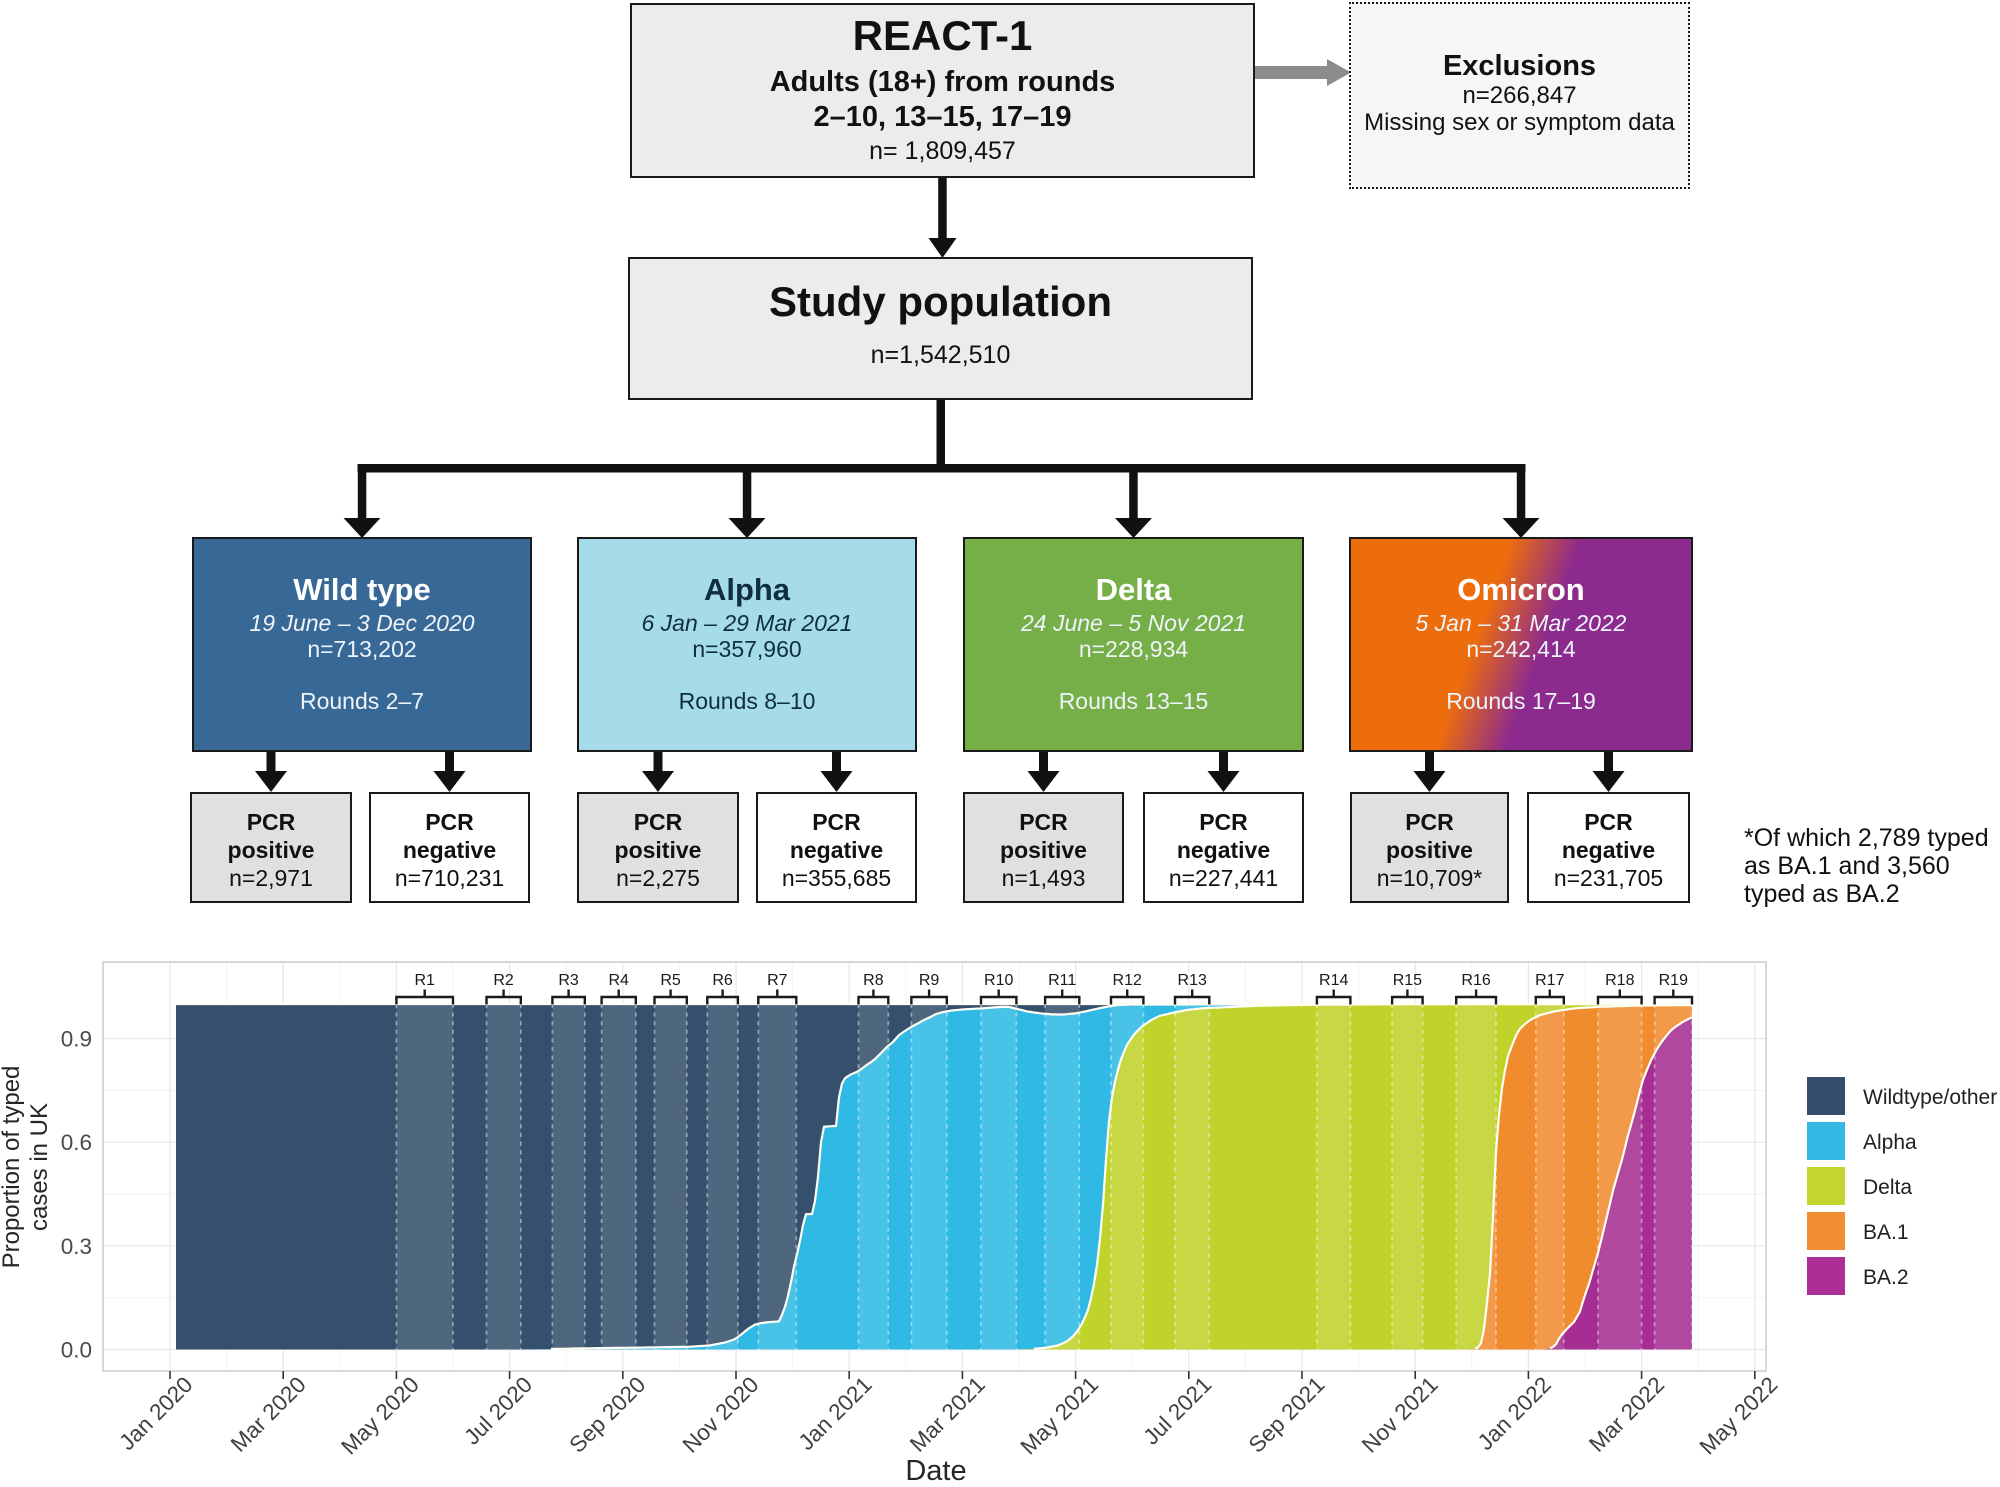 This screenshot has height=1487, width=2000. What do you see at coordinates (503, 980) in the screenshot?
I see `svg-text: R2` at bounding box center [503, 980].